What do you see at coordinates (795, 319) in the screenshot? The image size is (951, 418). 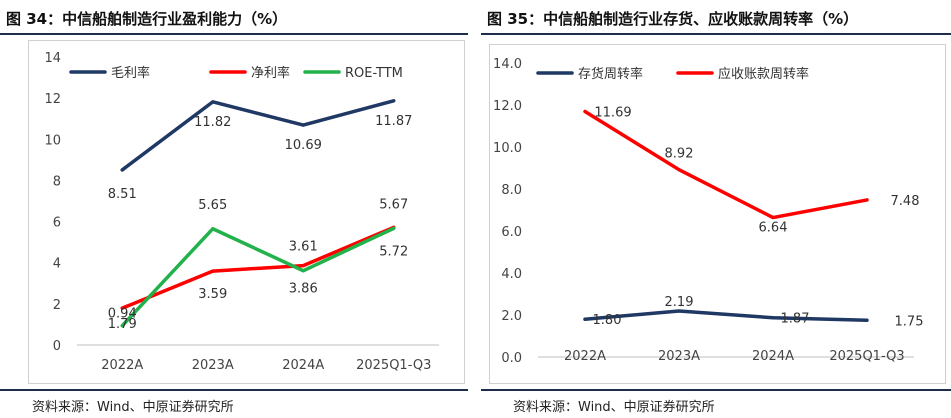 I see `data-label: 1.87` at bounding box center [795, 319].